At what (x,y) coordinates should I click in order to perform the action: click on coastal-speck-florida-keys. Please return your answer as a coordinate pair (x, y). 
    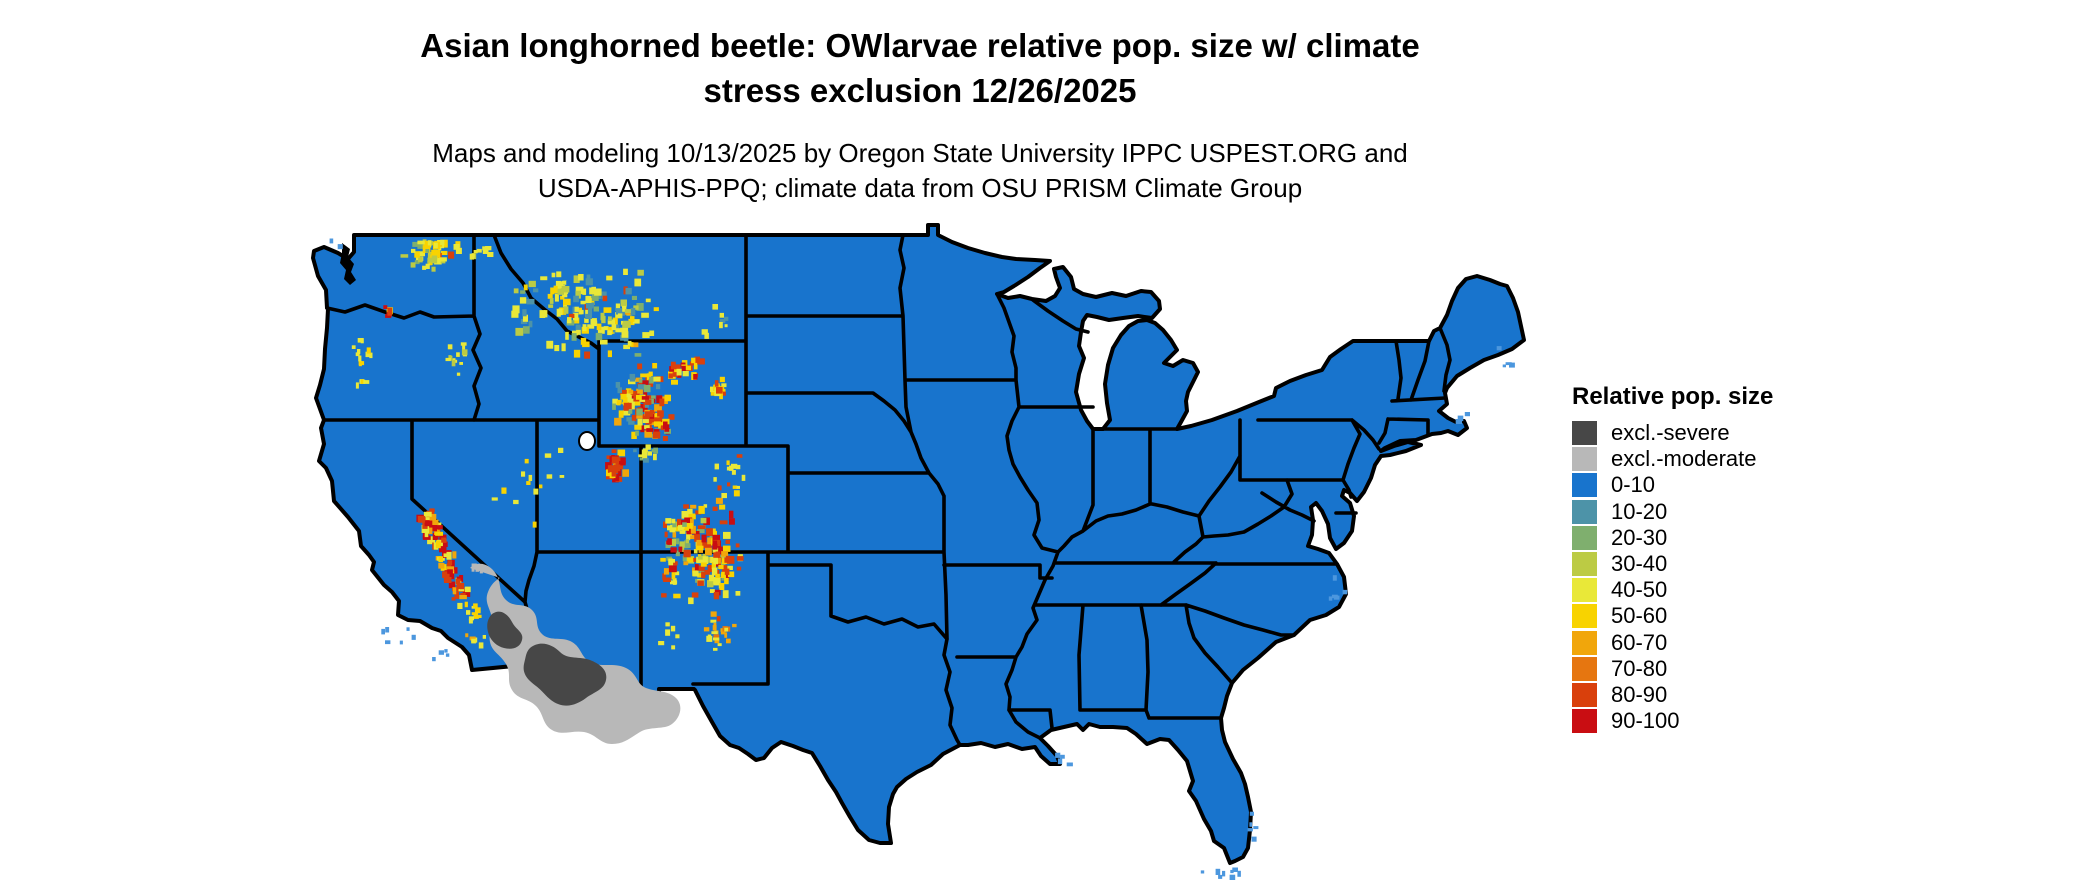
    Looking at the image, I should click on (1220, 873).